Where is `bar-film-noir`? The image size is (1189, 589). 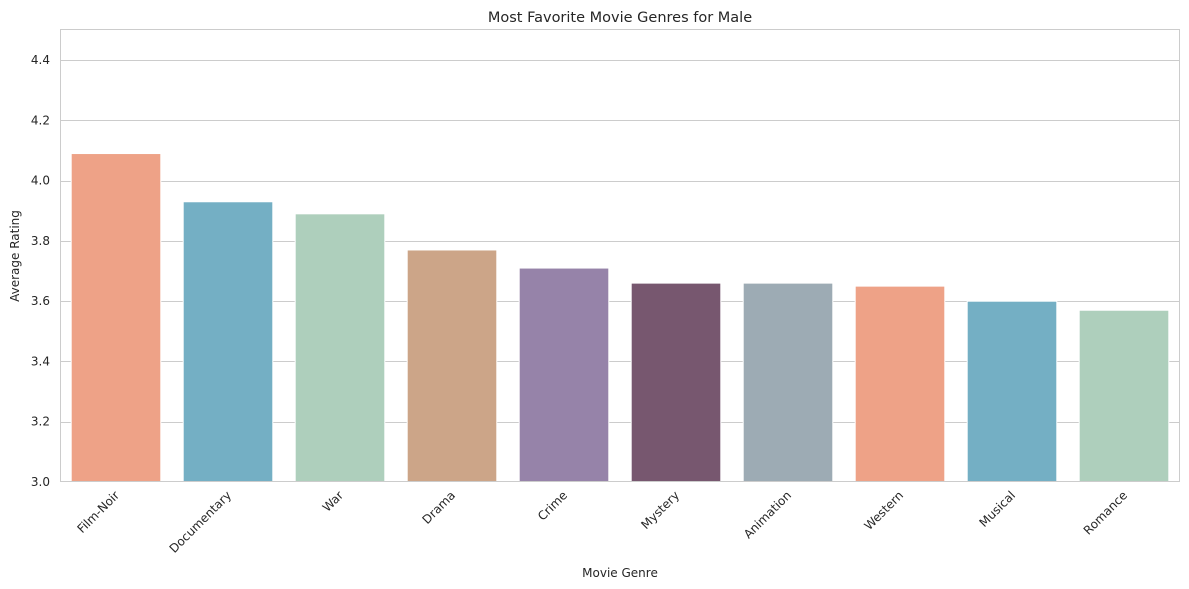 bar-film-noir is located at coordinates (116, 318).